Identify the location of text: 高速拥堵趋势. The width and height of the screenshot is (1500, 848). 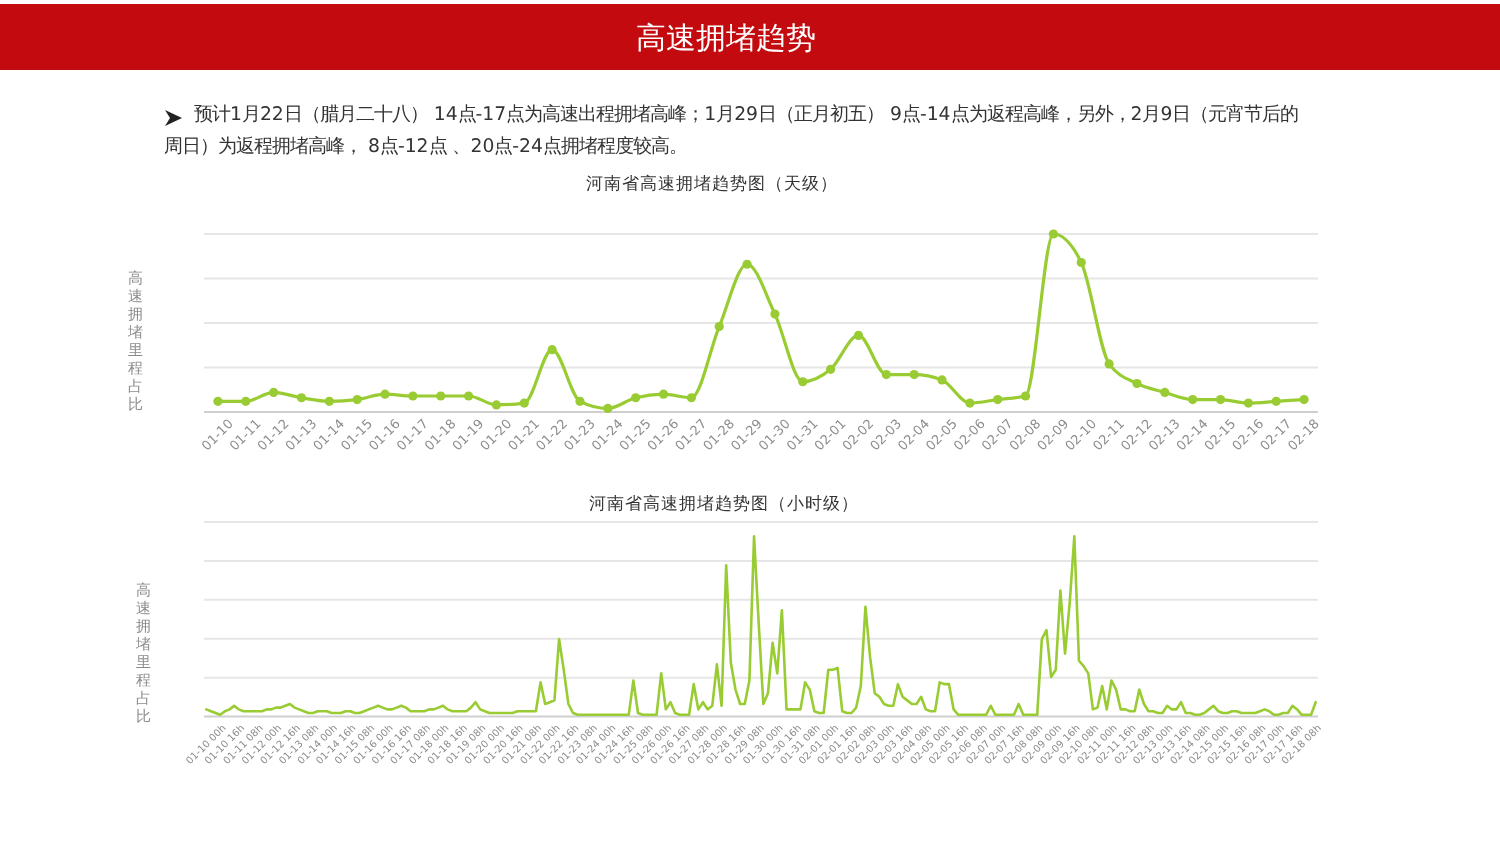
(726, 38).